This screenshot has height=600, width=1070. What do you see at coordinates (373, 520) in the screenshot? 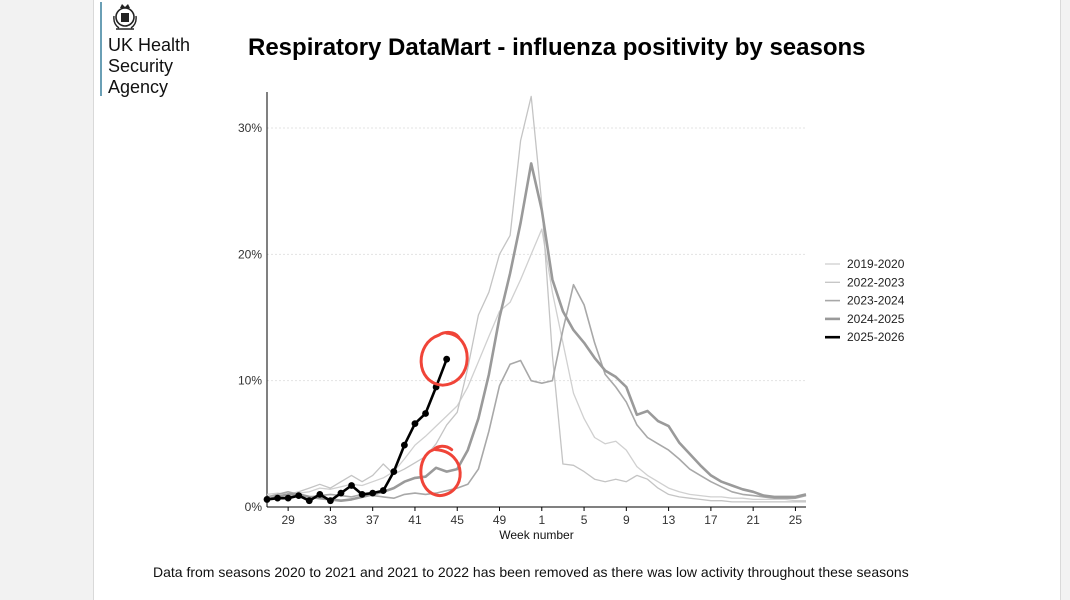
I see `x-tick-label: 37` at bounding box center [373, 520].